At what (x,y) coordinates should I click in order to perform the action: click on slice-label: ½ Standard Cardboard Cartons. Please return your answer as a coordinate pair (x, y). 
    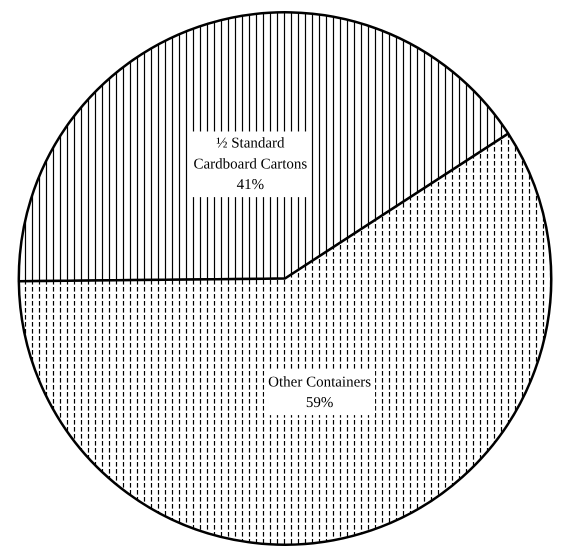
    Looking at the image, I should click on (251, 154).